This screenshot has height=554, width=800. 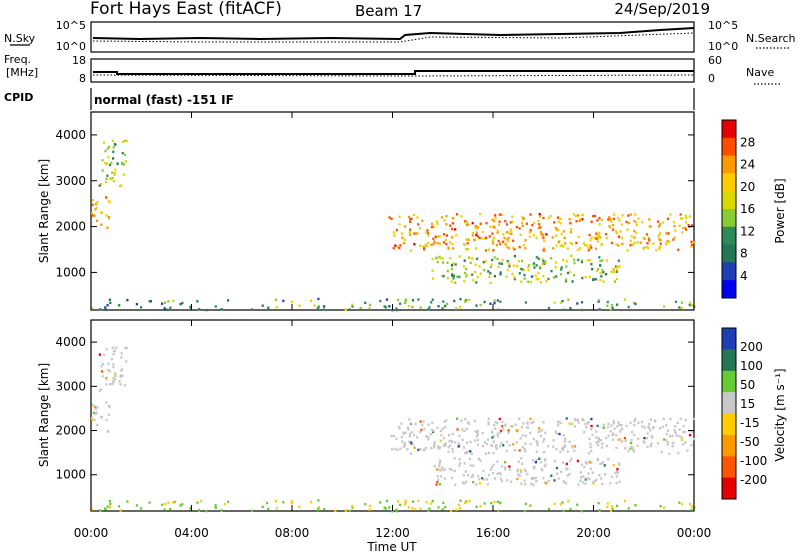 I want to click on colorbar-tick-label: -200, so click(x=753, y=480).